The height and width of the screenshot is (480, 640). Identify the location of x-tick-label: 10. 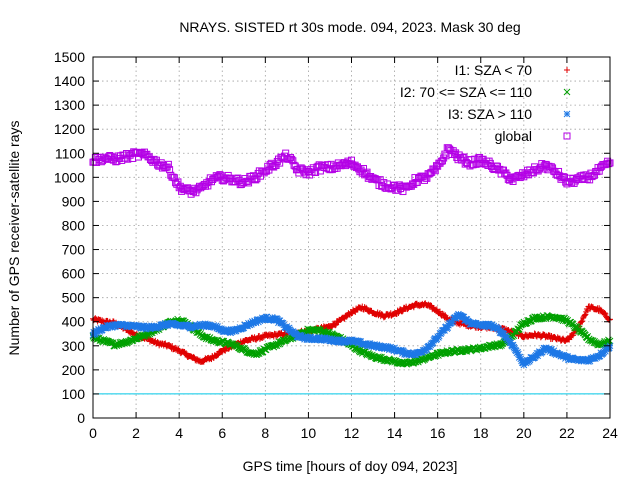
(309, 433).